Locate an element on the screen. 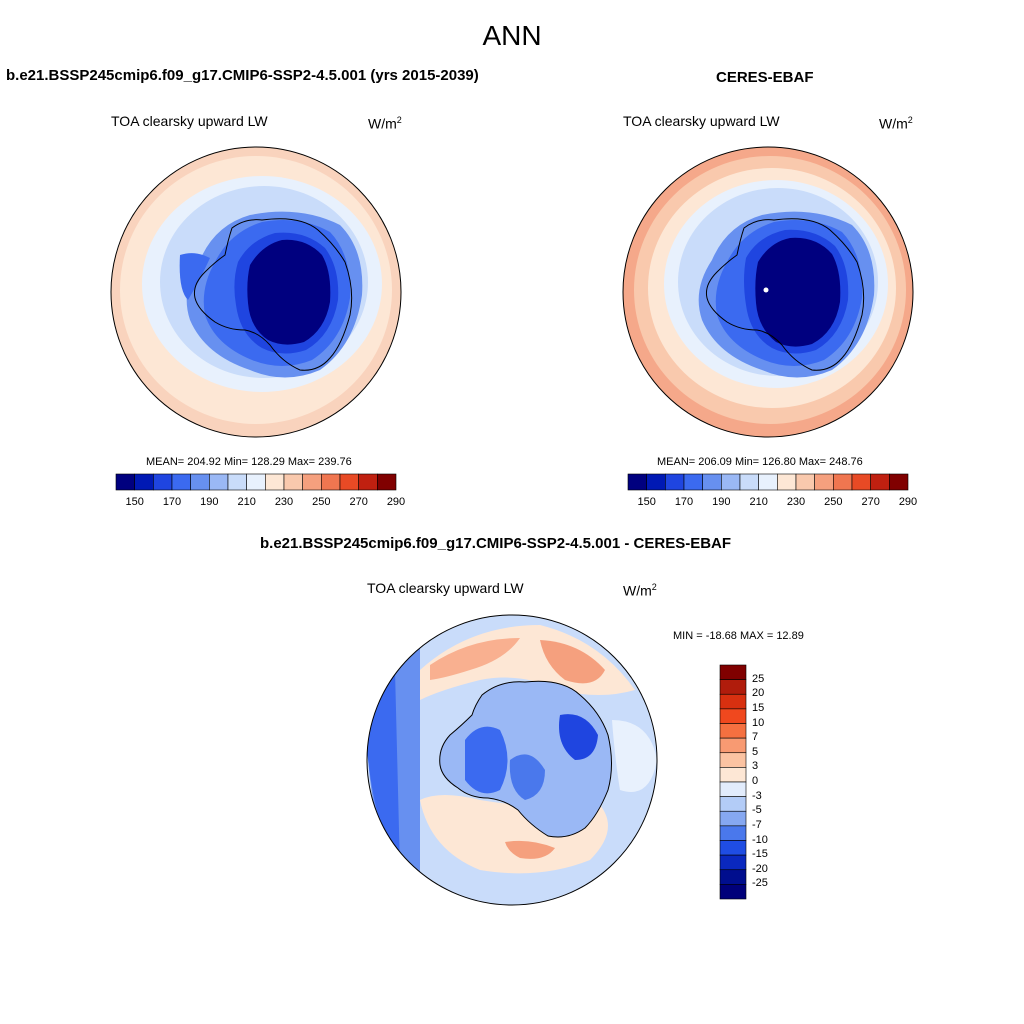  colorbar-tick-label: 7 is located at coordinates (755, 737).